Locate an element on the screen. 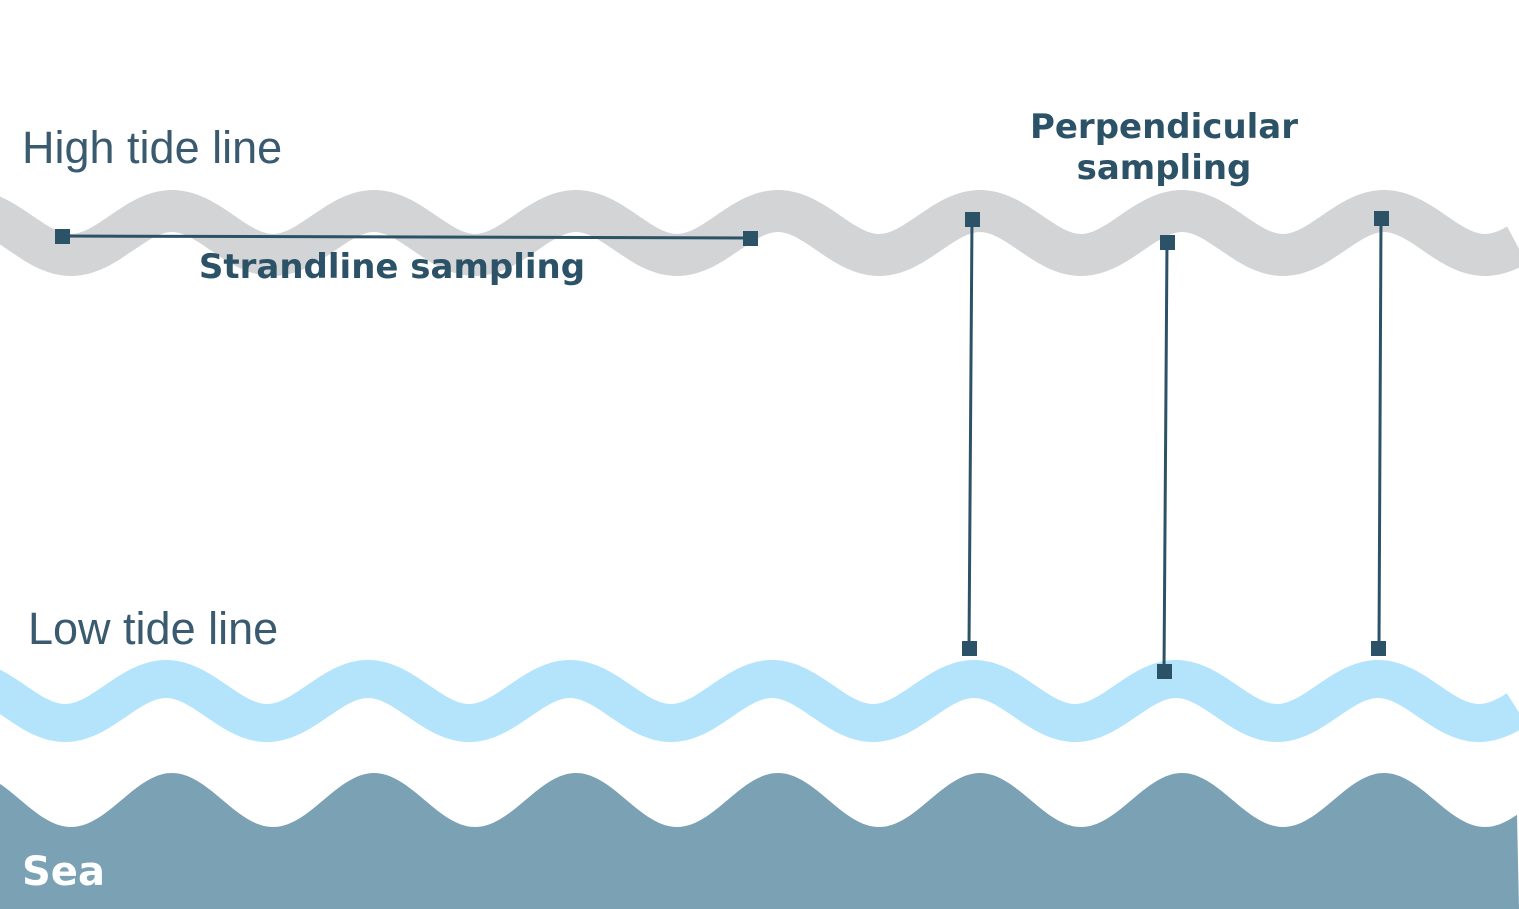 Image resolution: width=1519 pixels, height=909 pixels. perpendicular-transect-3-bottom-marker is located at coordinates (1378, 648).